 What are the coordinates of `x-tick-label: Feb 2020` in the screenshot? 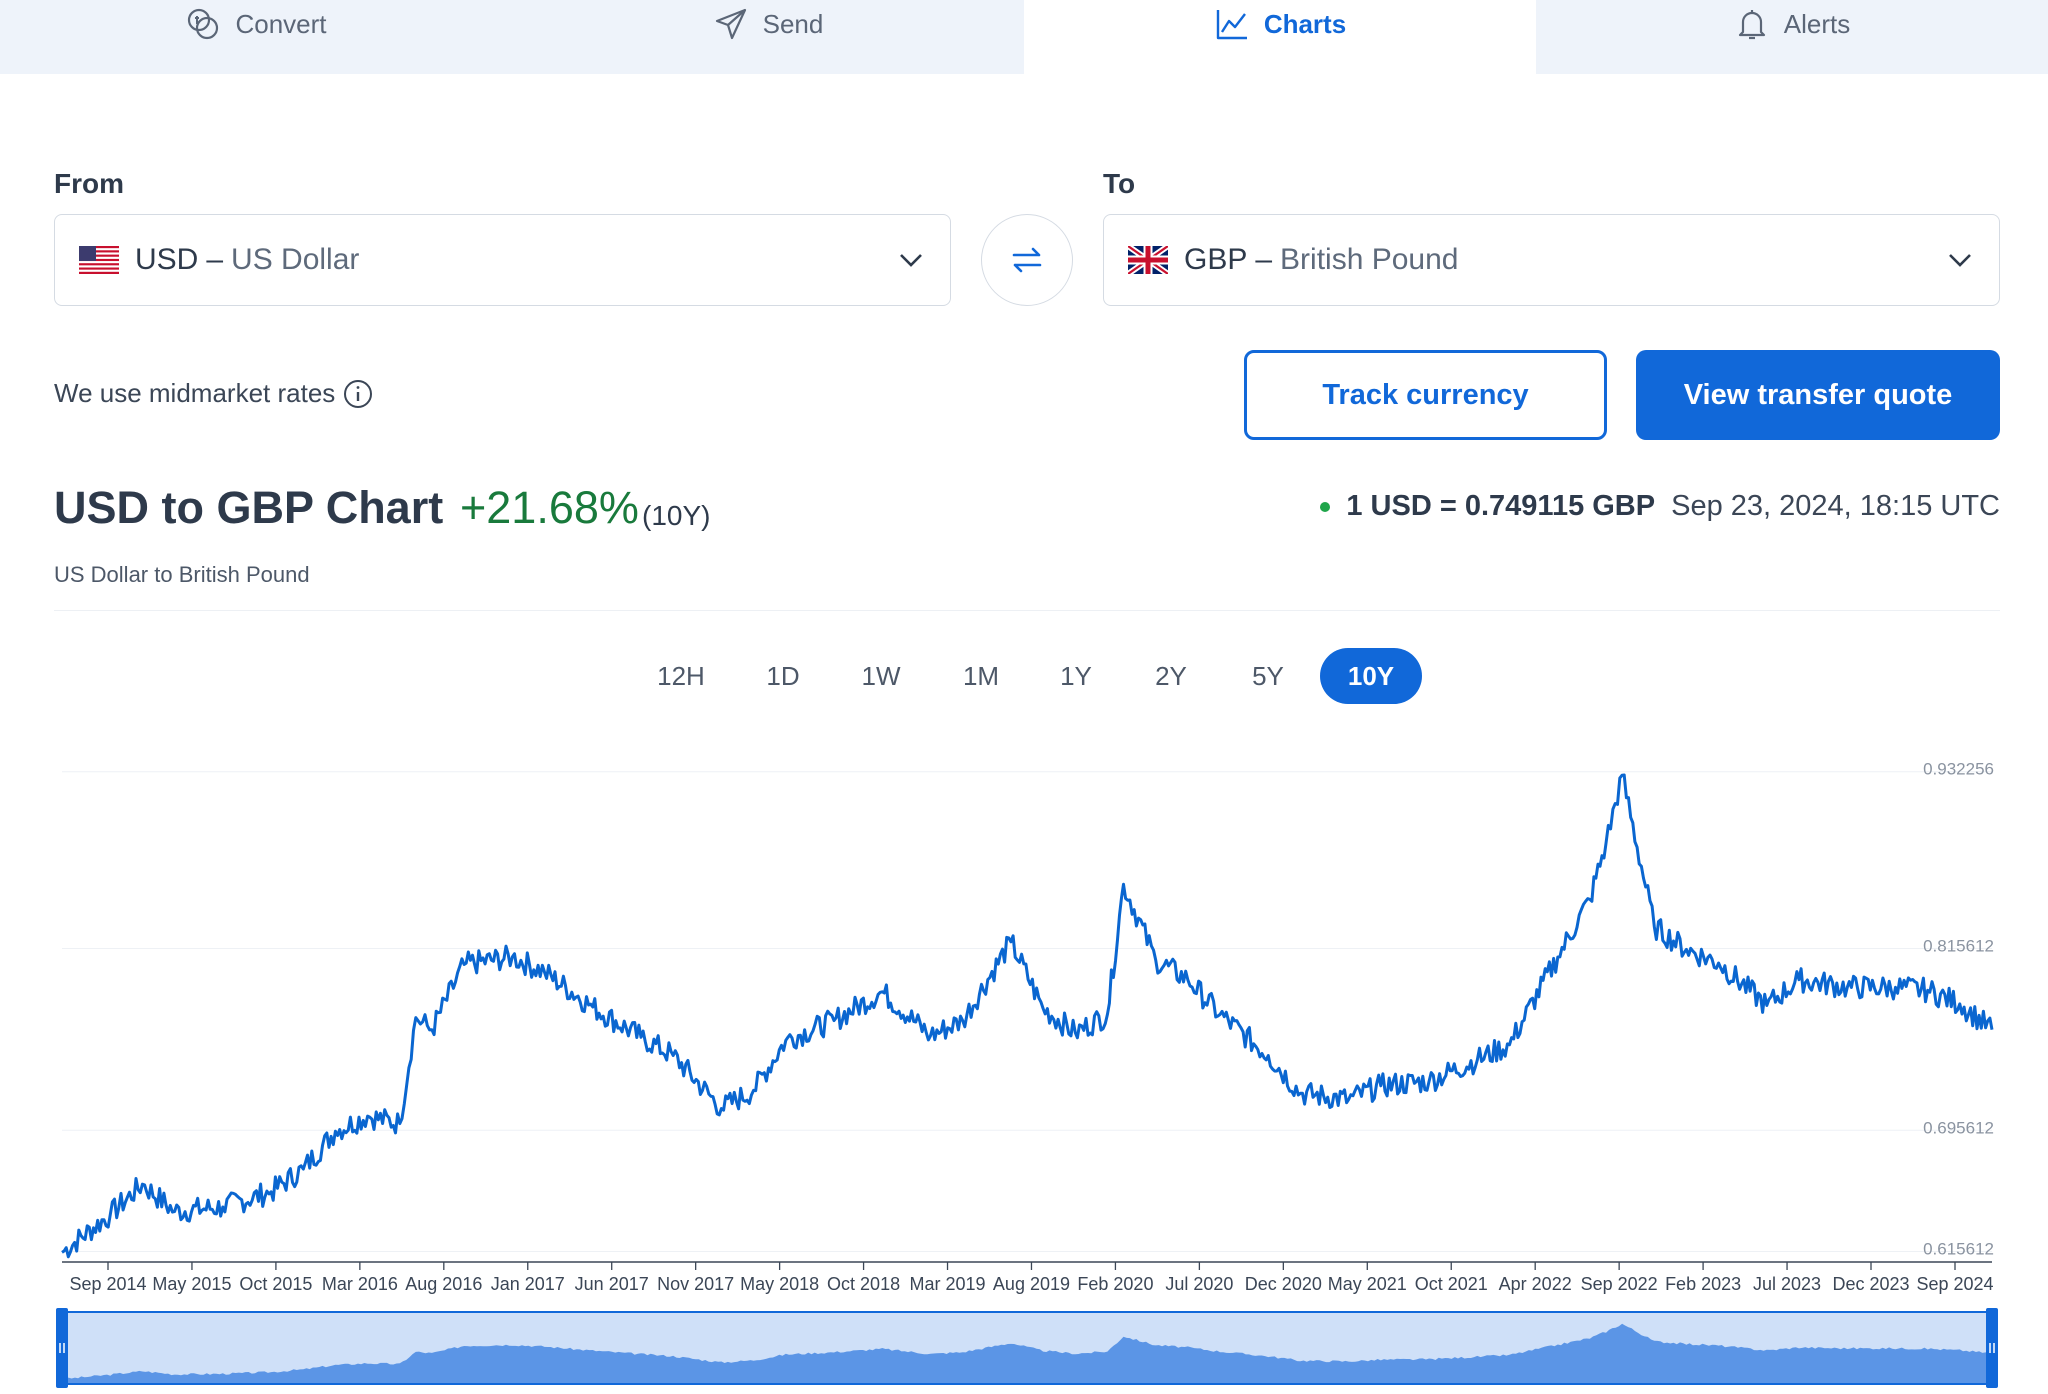 It's located at (1115, 1284).